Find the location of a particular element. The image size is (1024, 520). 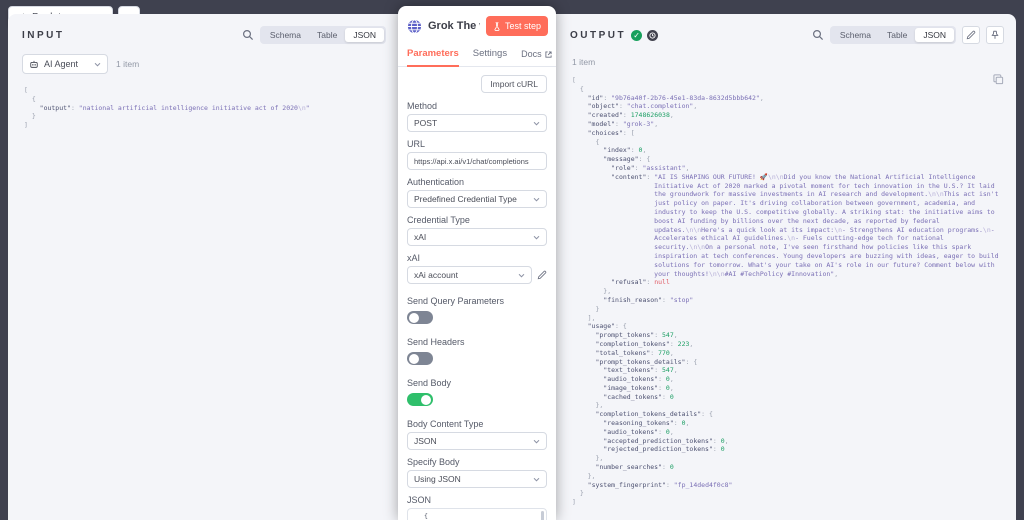

json-line: "accepted_prediction_tokens": 0, is located at coordinates (666, 440).